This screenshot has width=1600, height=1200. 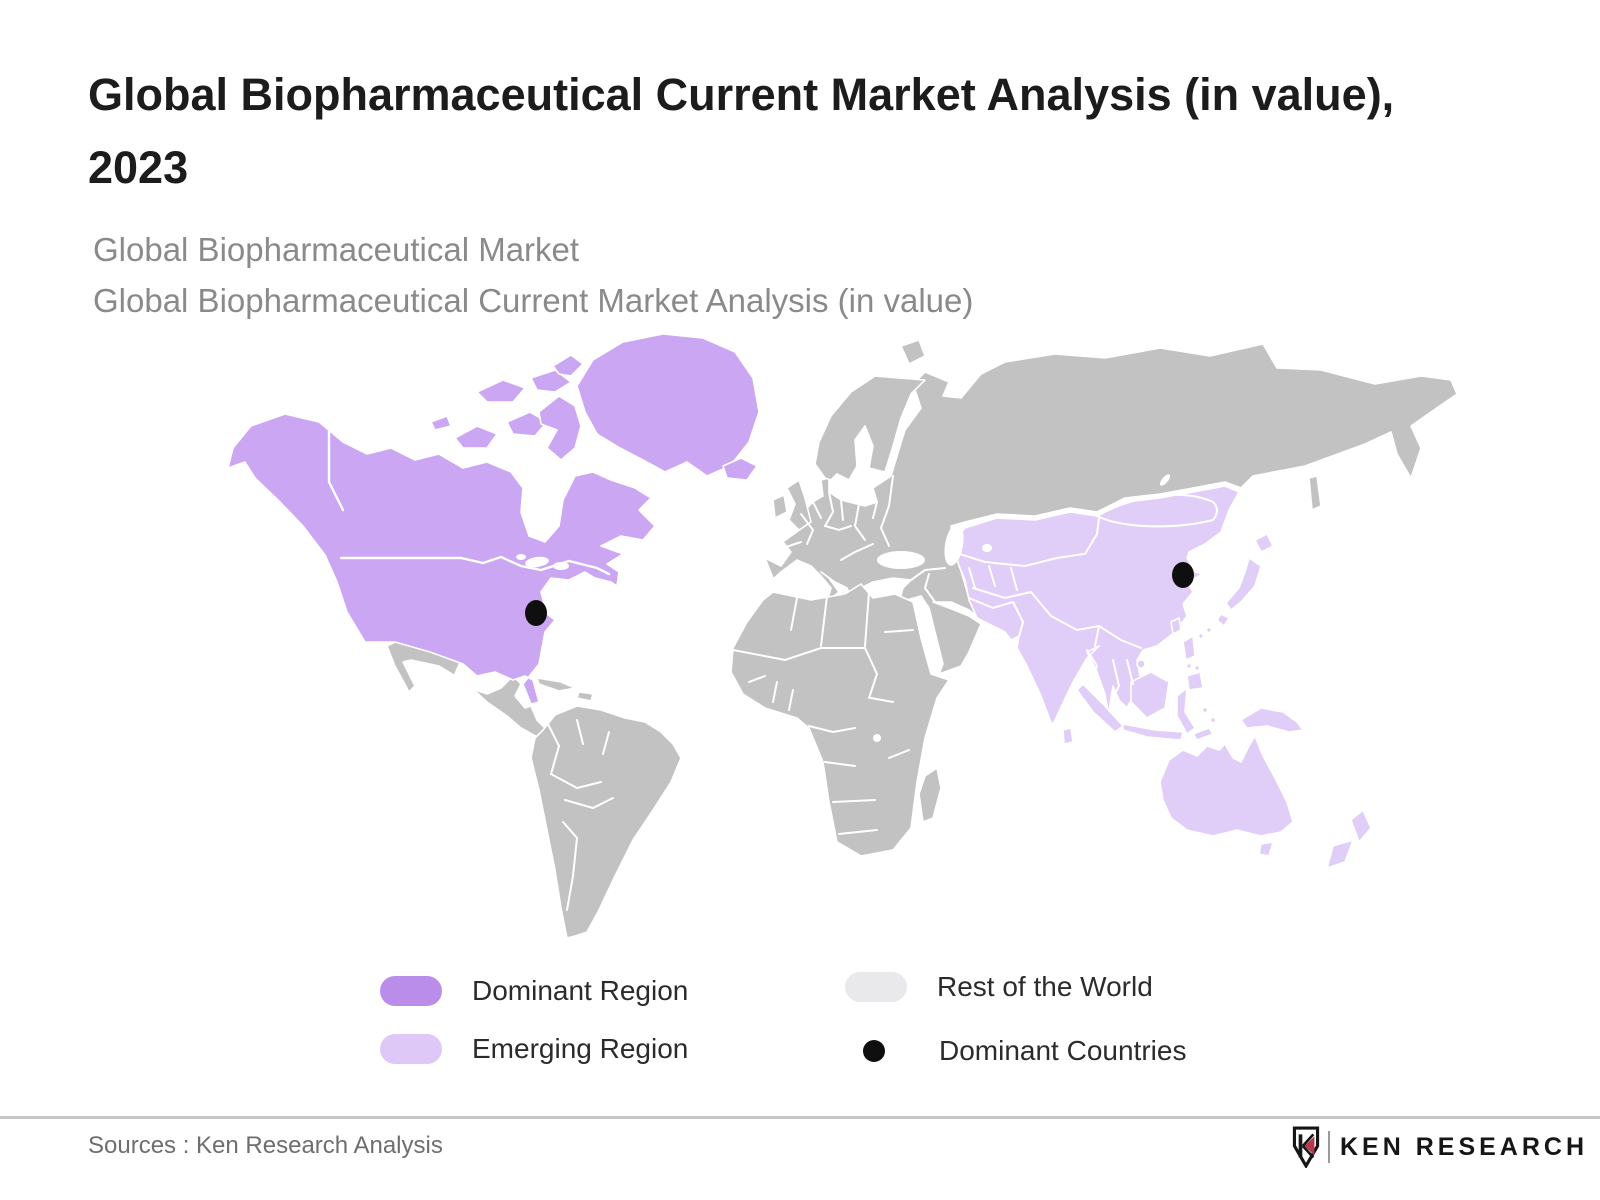 I want to click on subtitle-line-1: Global Biopharmaceutical Market, so click(x=336, y=249).